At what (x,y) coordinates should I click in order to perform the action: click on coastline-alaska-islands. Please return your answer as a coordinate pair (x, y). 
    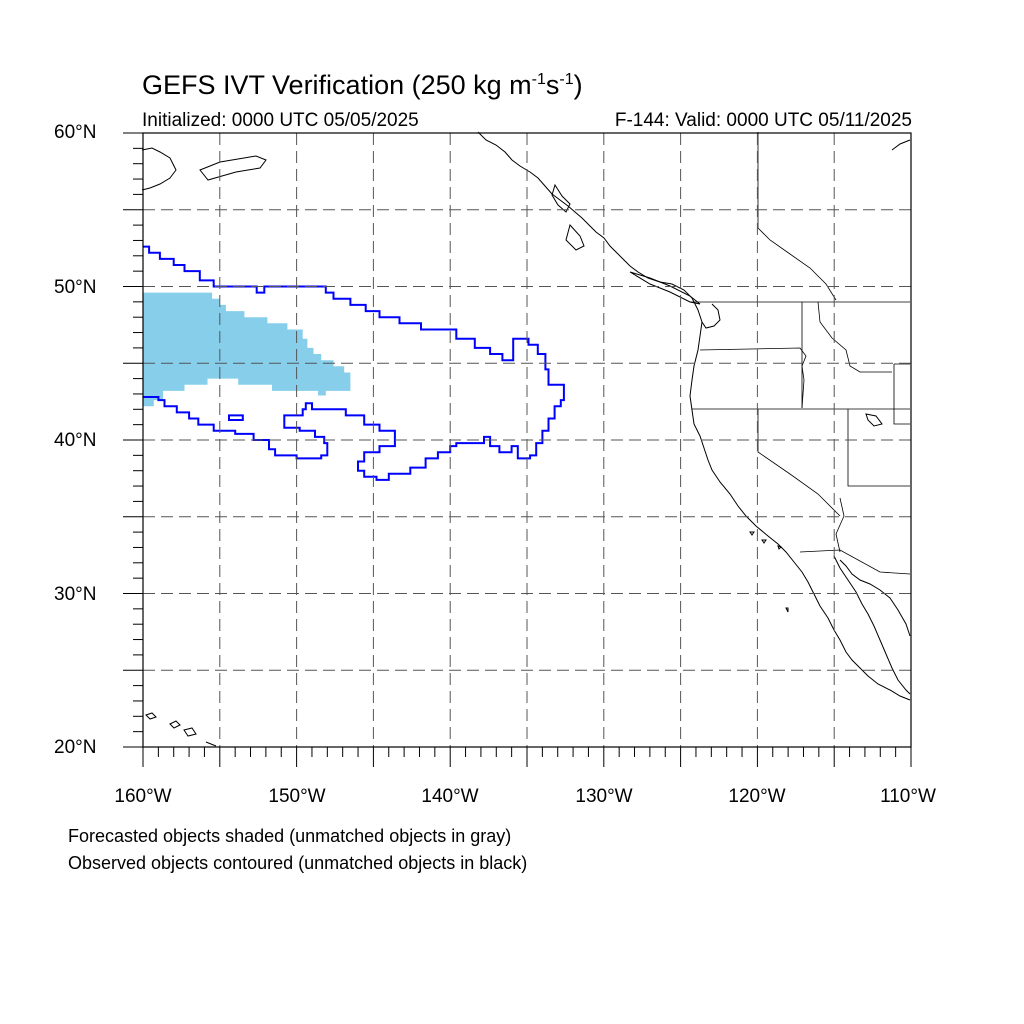
    Looking at the image, I should click on (233, 168).